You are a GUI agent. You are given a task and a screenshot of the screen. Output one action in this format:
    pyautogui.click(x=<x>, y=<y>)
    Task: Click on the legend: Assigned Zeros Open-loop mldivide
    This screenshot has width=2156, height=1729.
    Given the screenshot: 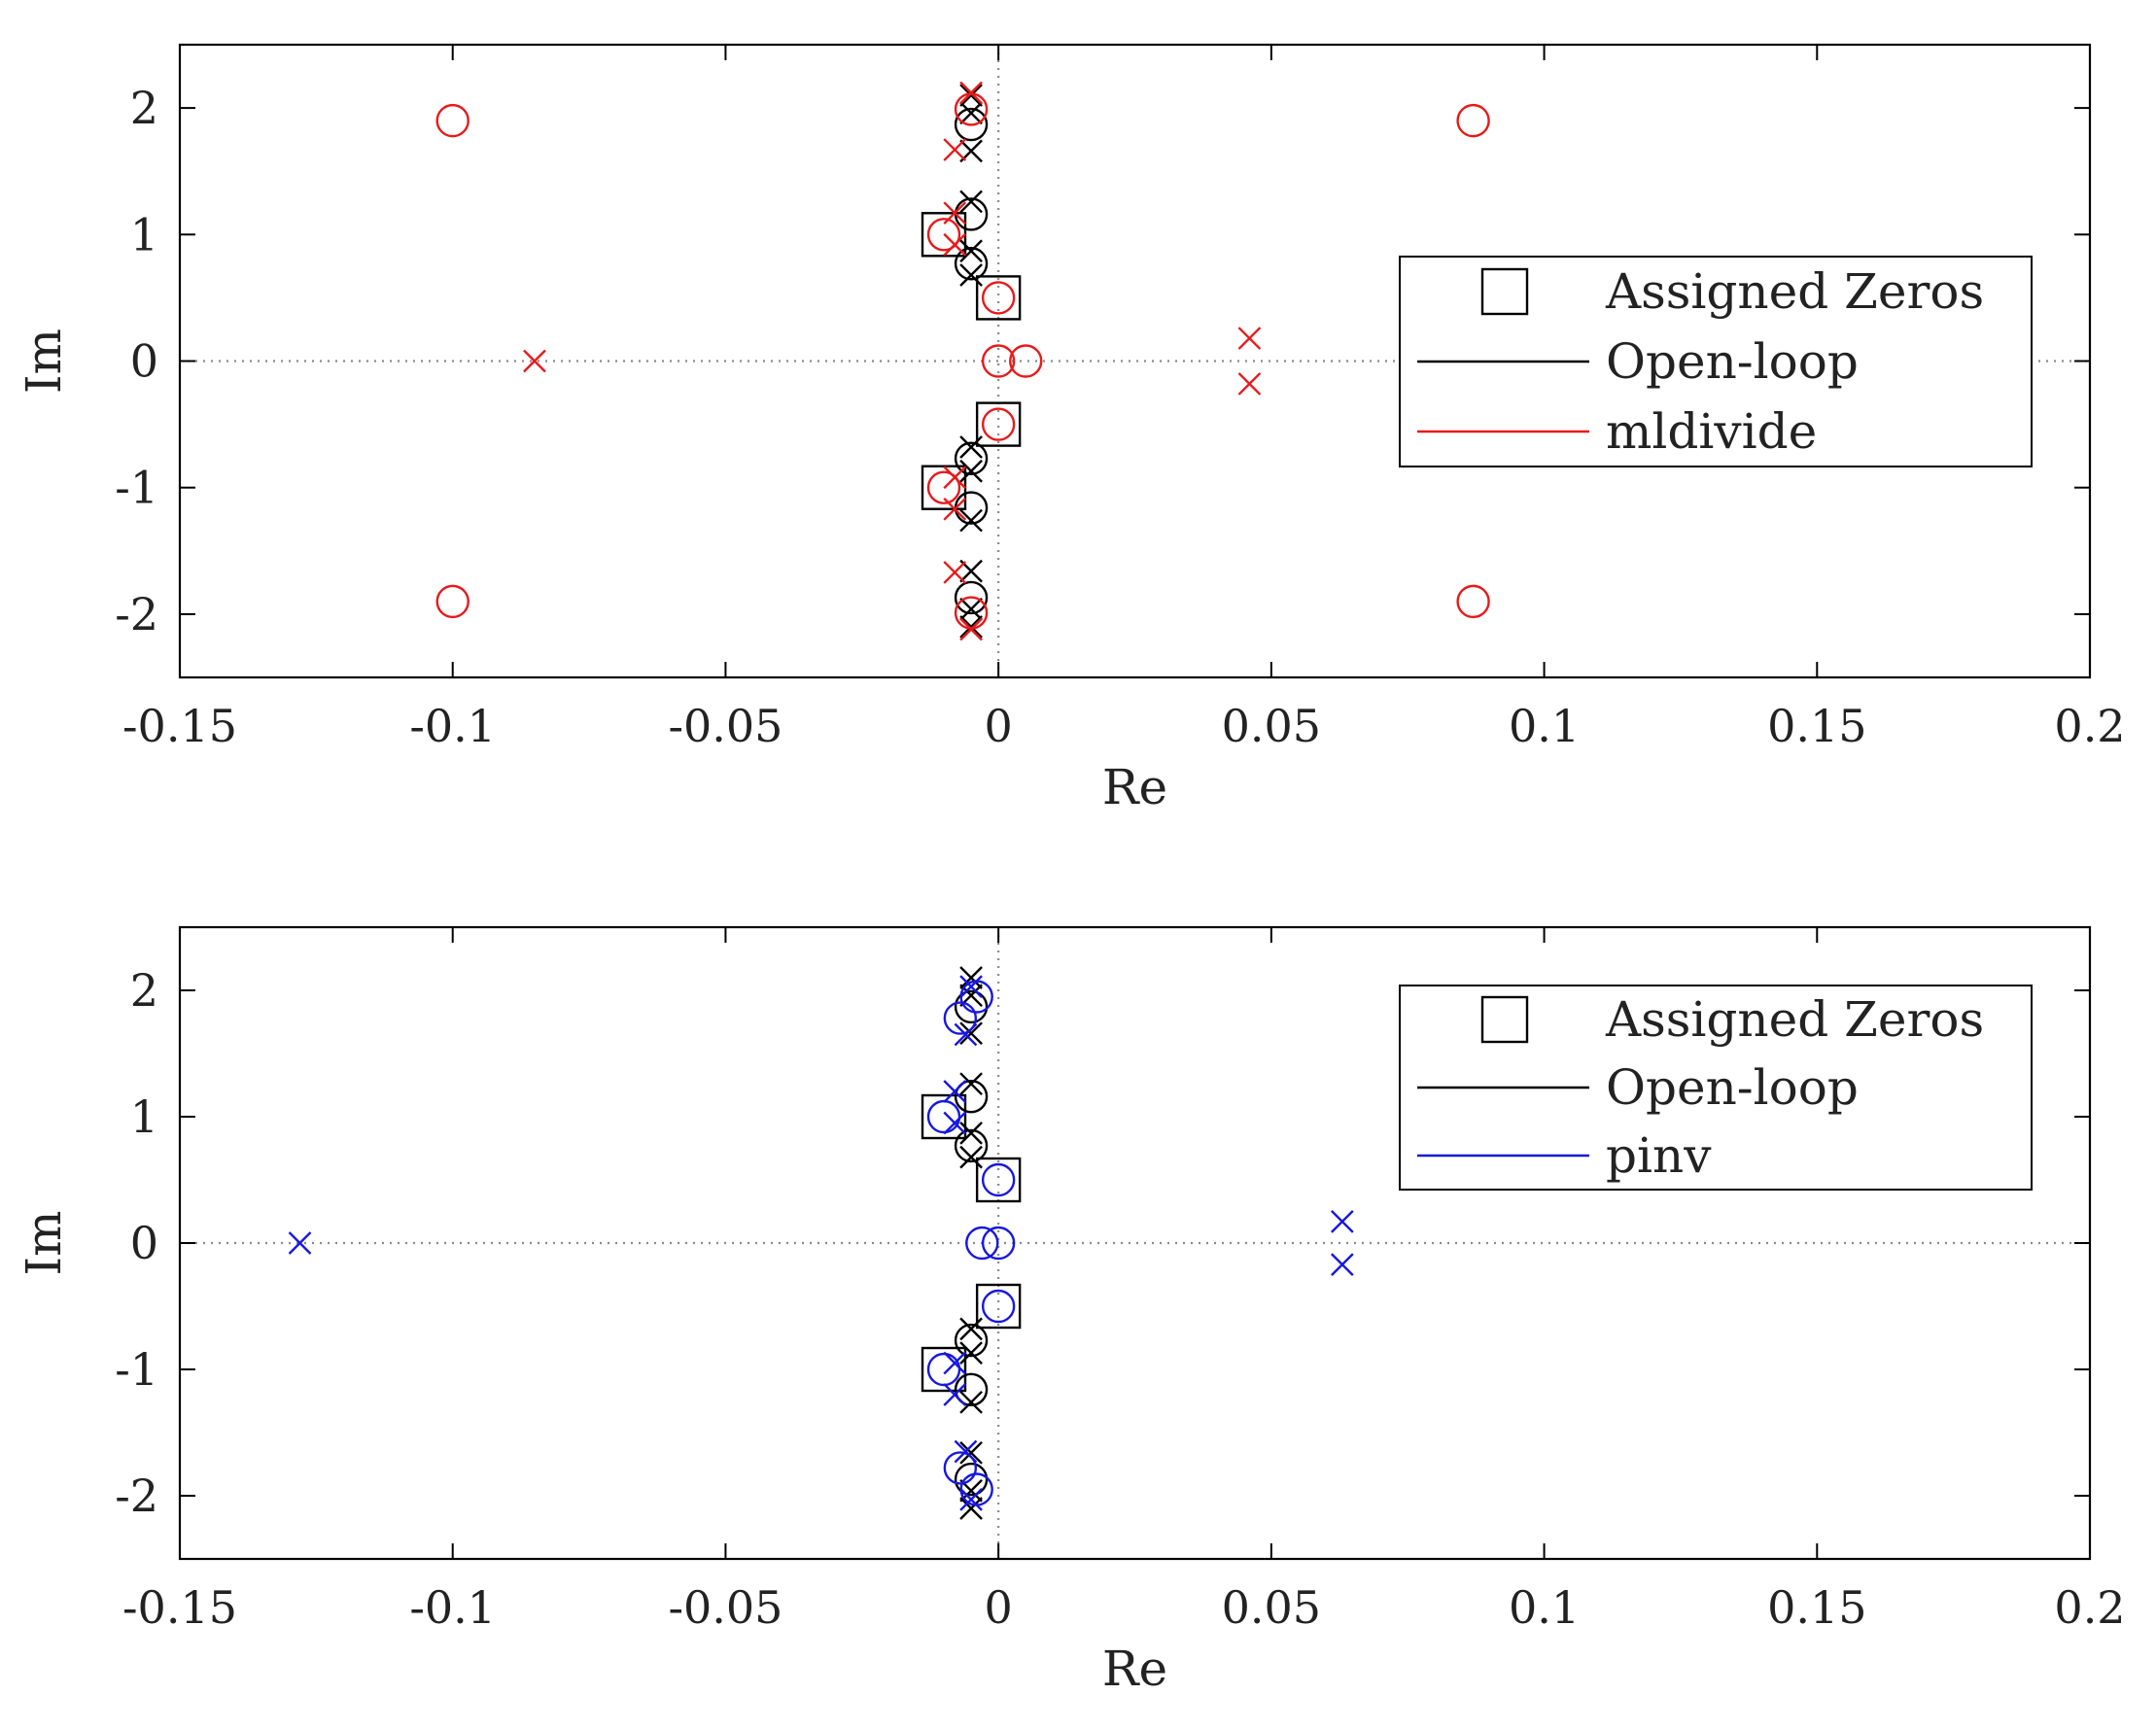 What is the action you would take?
    pyautogui.click(x=1716, y=361)
    